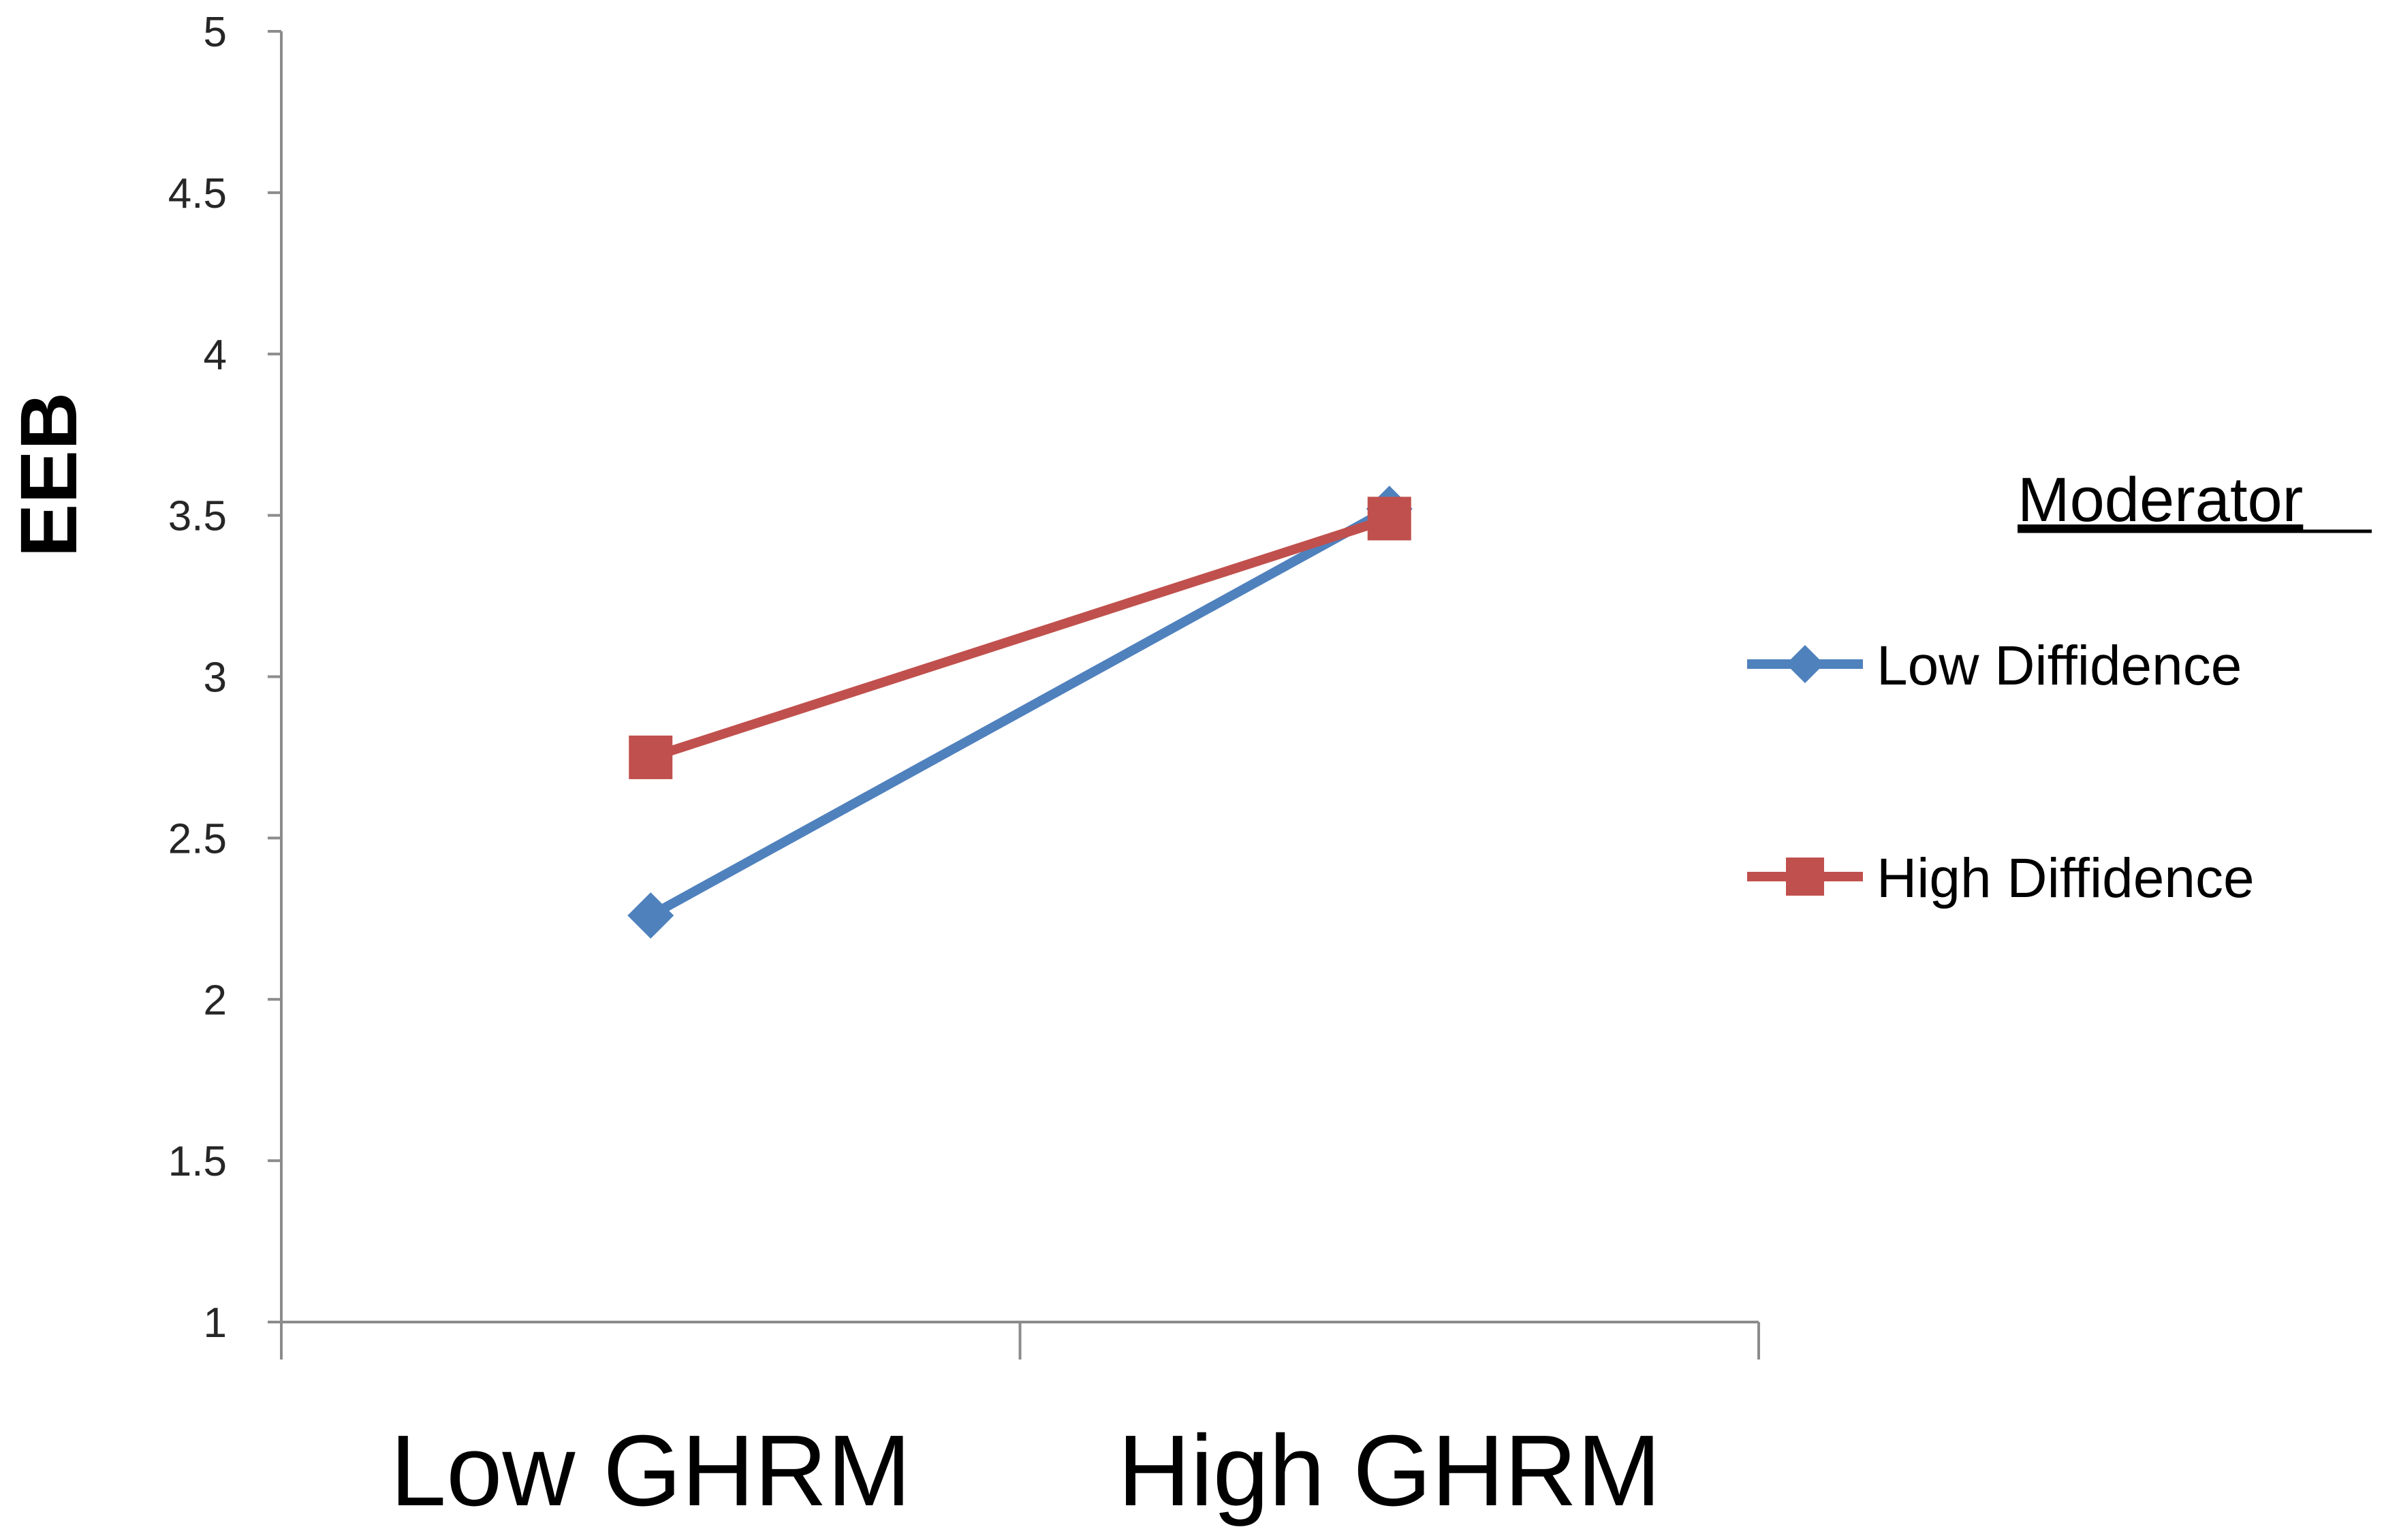  What do you see at coordinates (650, 1471) in the screenshot?
I see `x-category-label: Low GHRM` at bounding box center [650, 1471].